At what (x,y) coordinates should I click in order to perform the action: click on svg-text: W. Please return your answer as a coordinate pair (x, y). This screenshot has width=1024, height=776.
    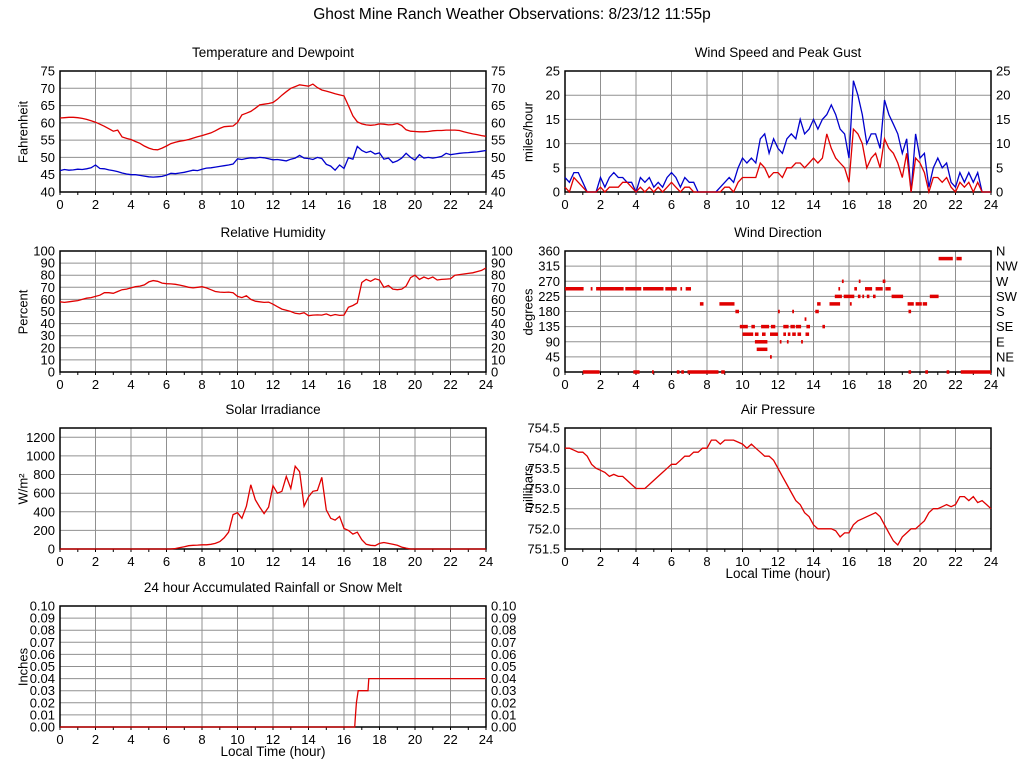
    Looking at the image, I should click on (1002, 281).